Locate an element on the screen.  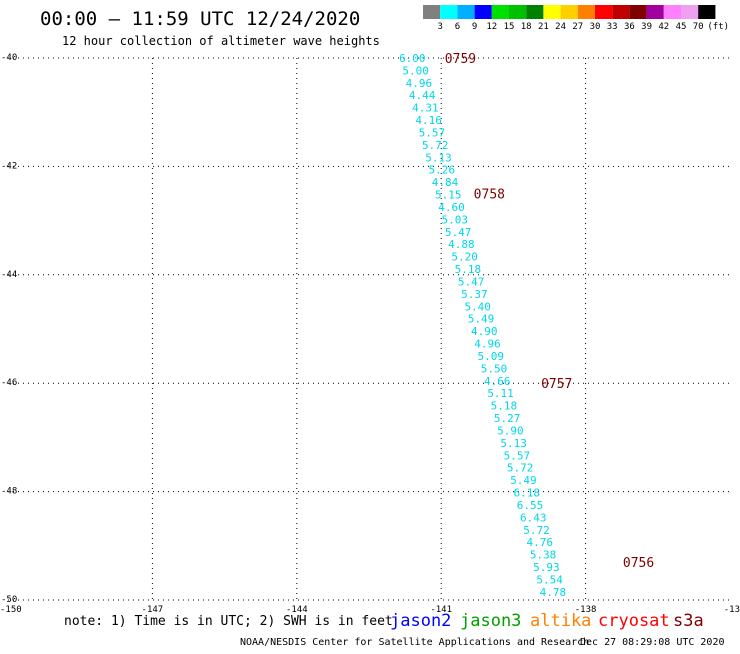
swh-value-label: 6.18 is located at coordinates (526, 493).